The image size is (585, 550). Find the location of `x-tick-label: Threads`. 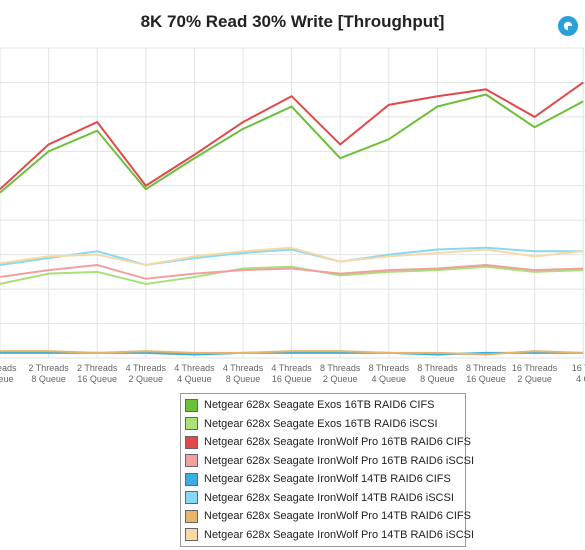

x-tick-label: Threads is located at coordinates (8, 368).